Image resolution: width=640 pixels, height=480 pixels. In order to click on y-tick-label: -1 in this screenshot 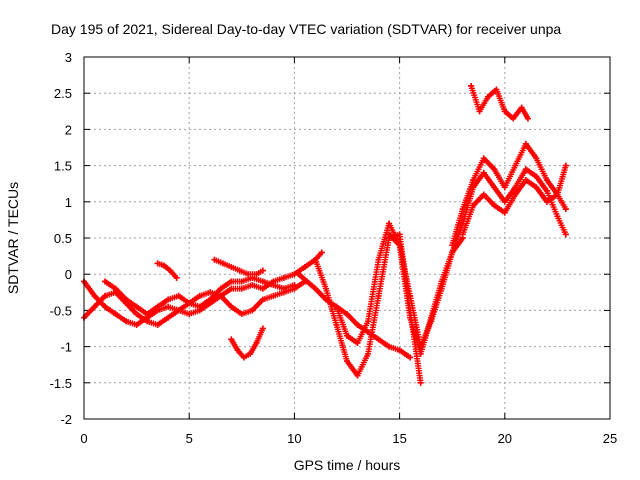, I will do `click(66, 347)`.